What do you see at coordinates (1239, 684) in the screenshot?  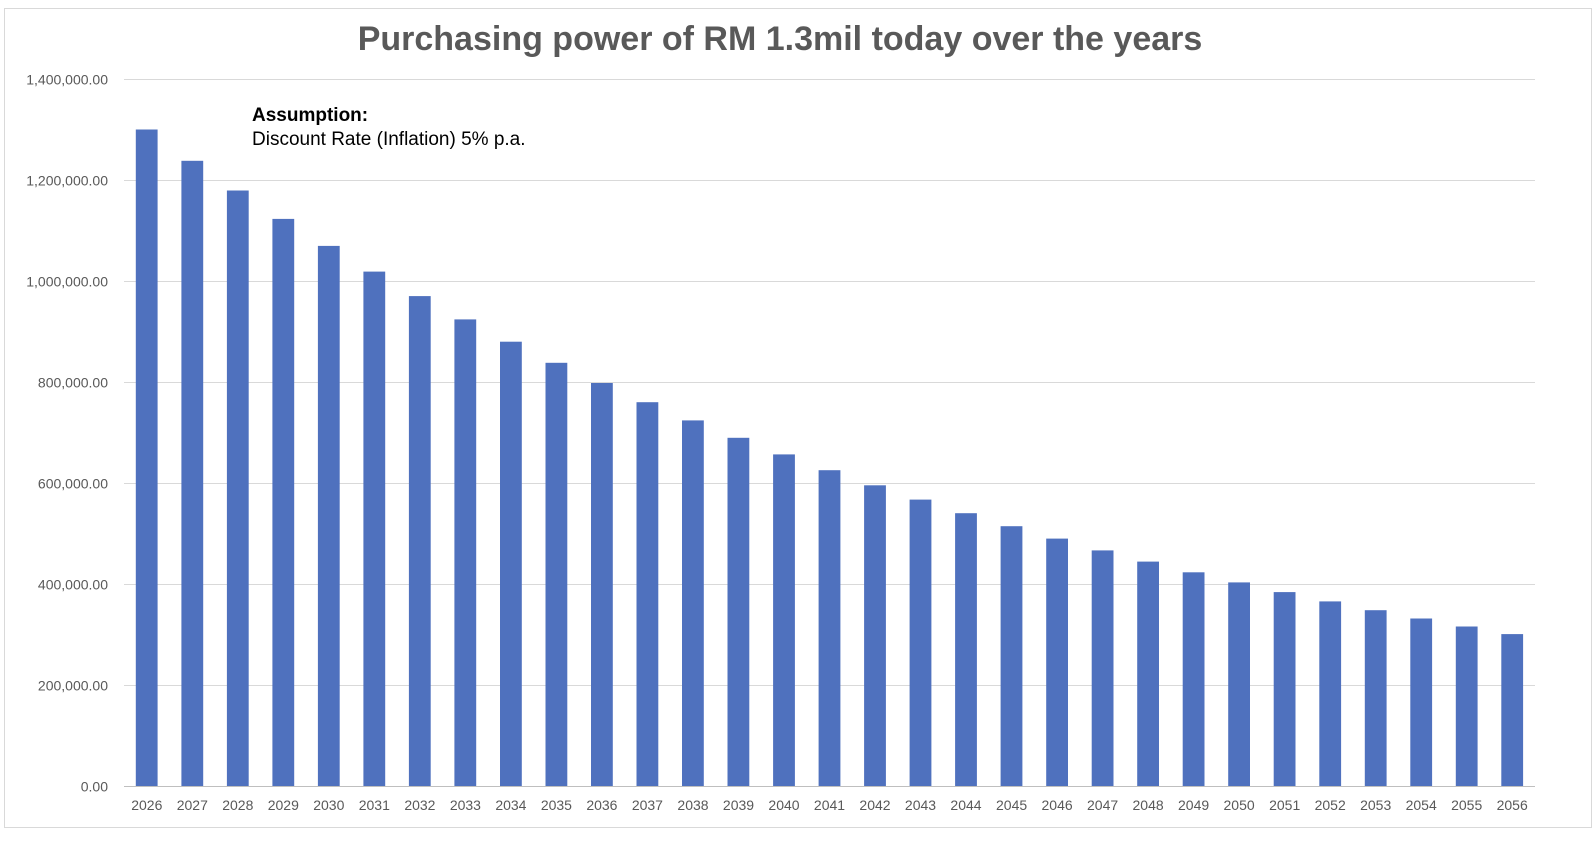 I see `bar-2050` at bounding box center [1239, 684].